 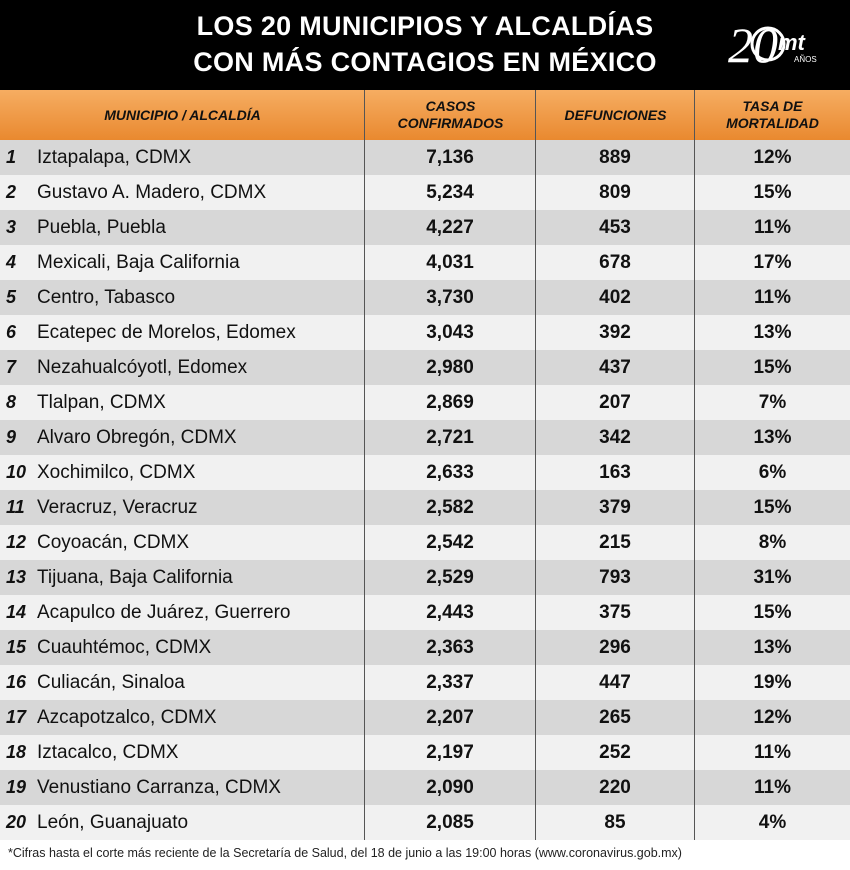 What do you see at coordinates (615, 472) in the screenshot?
I see `row-defunciones: 163` at bounding box center [615, 472].